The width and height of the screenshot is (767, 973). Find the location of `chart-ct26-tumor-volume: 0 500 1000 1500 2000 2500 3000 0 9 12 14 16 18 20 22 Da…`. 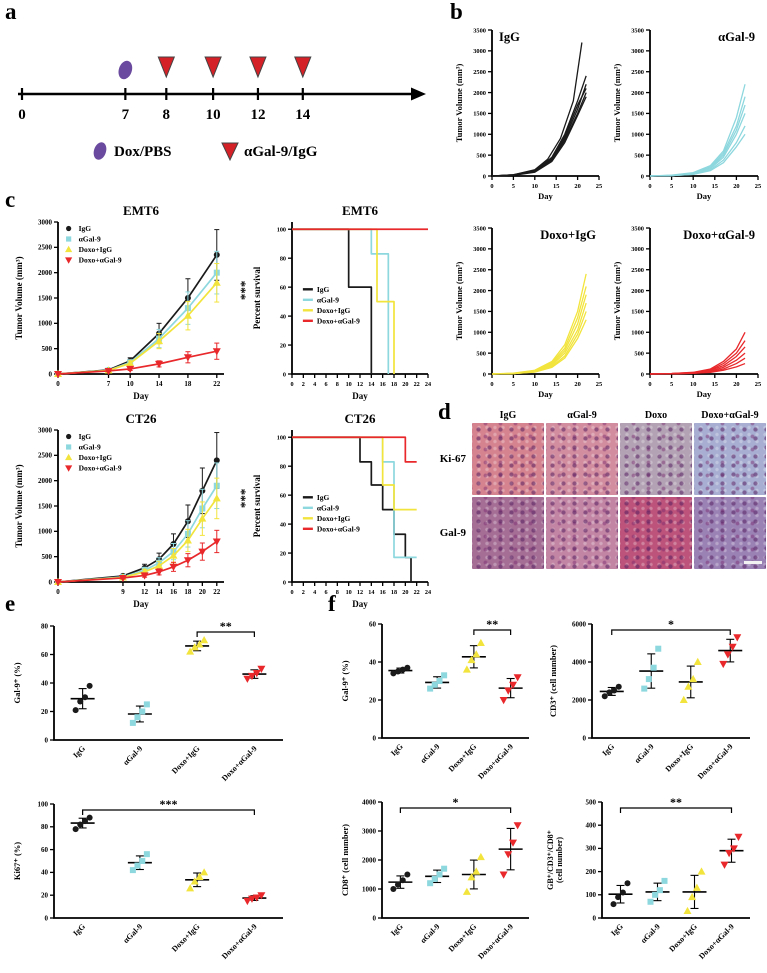

chart-ct26-tumor-volume: 0 500 1000 1500 2000 2500 3000 0 9 12 14 16 18 20 22 Da… is located at coordinates (131, 510).